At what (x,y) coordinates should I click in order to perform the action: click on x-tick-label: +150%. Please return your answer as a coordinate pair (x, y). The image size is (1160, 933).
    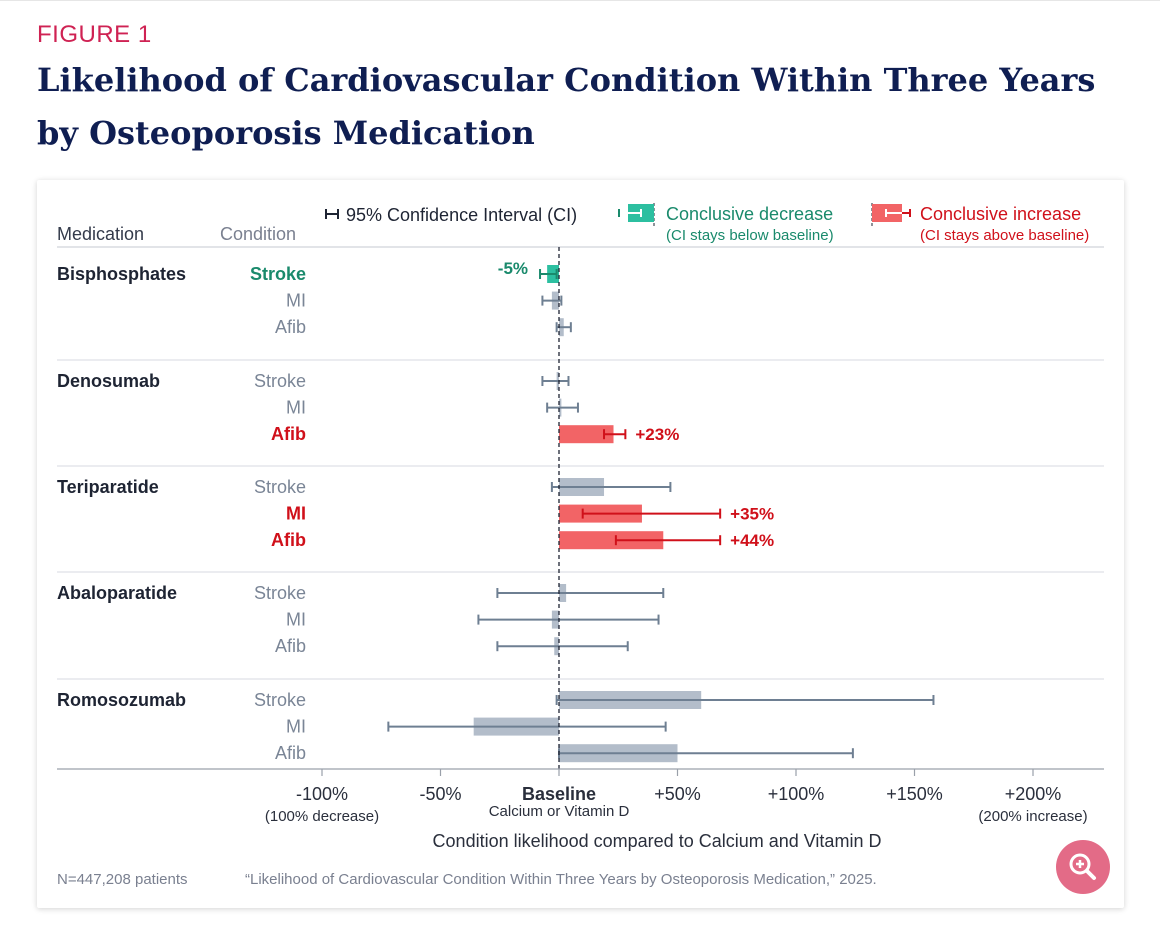
    Looking at the image, I should click on (914, 794).